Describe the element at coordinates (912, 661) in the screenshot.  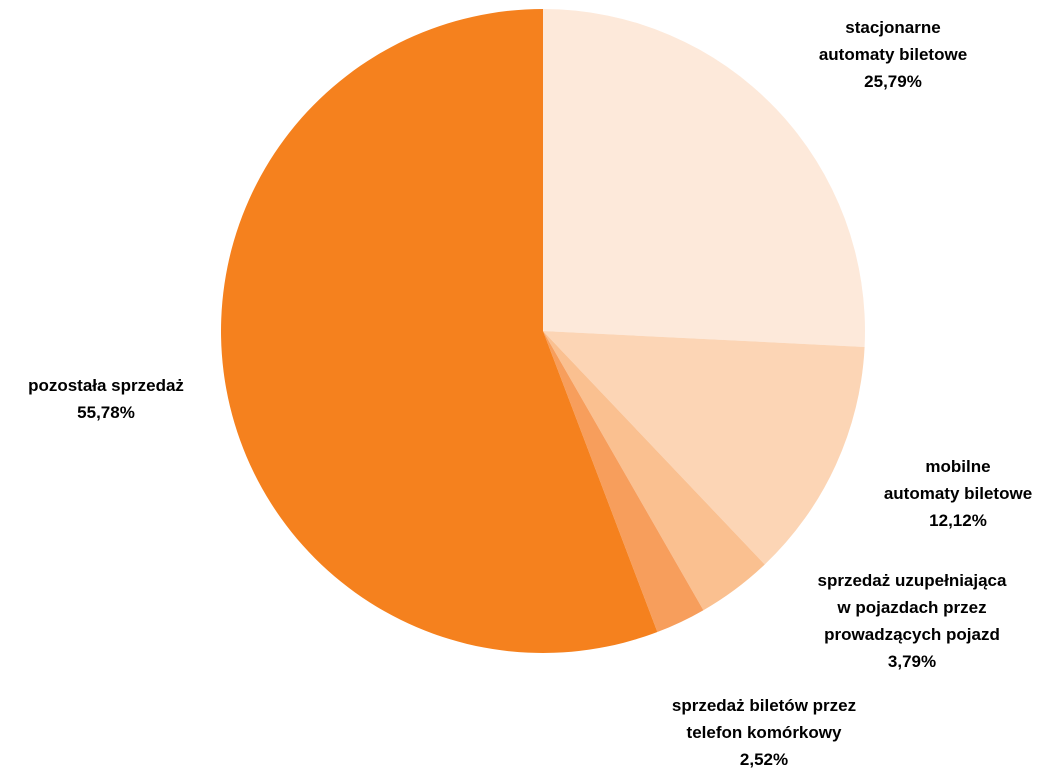
I see `slice-value-3: 3,79%` at that location.